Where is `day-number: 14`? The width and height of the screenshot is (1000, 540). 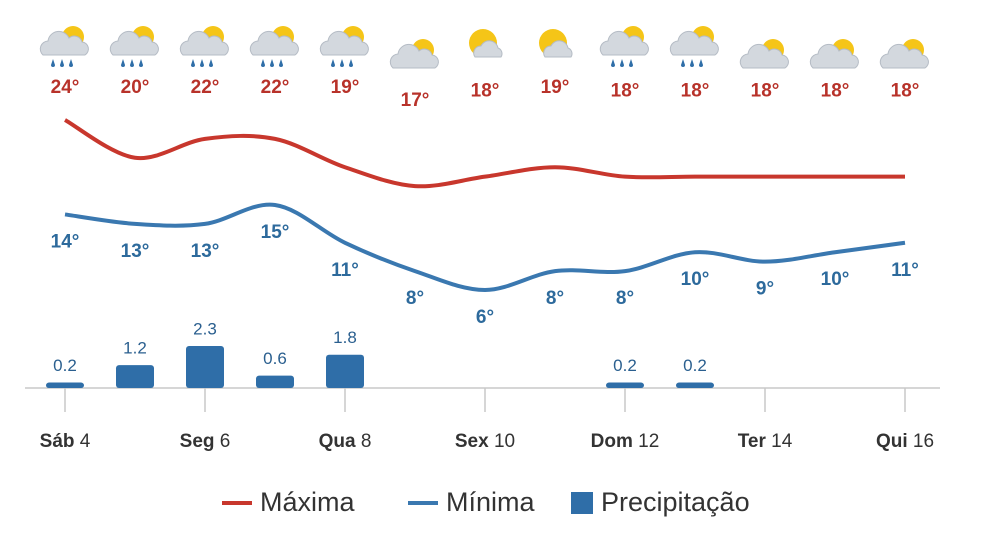 day-number: 14 is located at coordinates (779, 441).